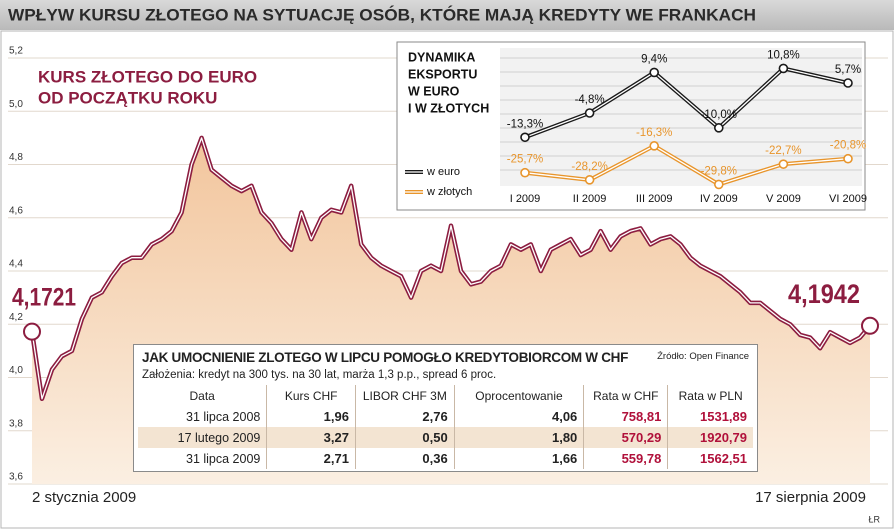 This screenshot has width=894, height=529. Describe the element at coordinates (518, 458) in the screenshot. I see `table-cell: 1,66` at that location.